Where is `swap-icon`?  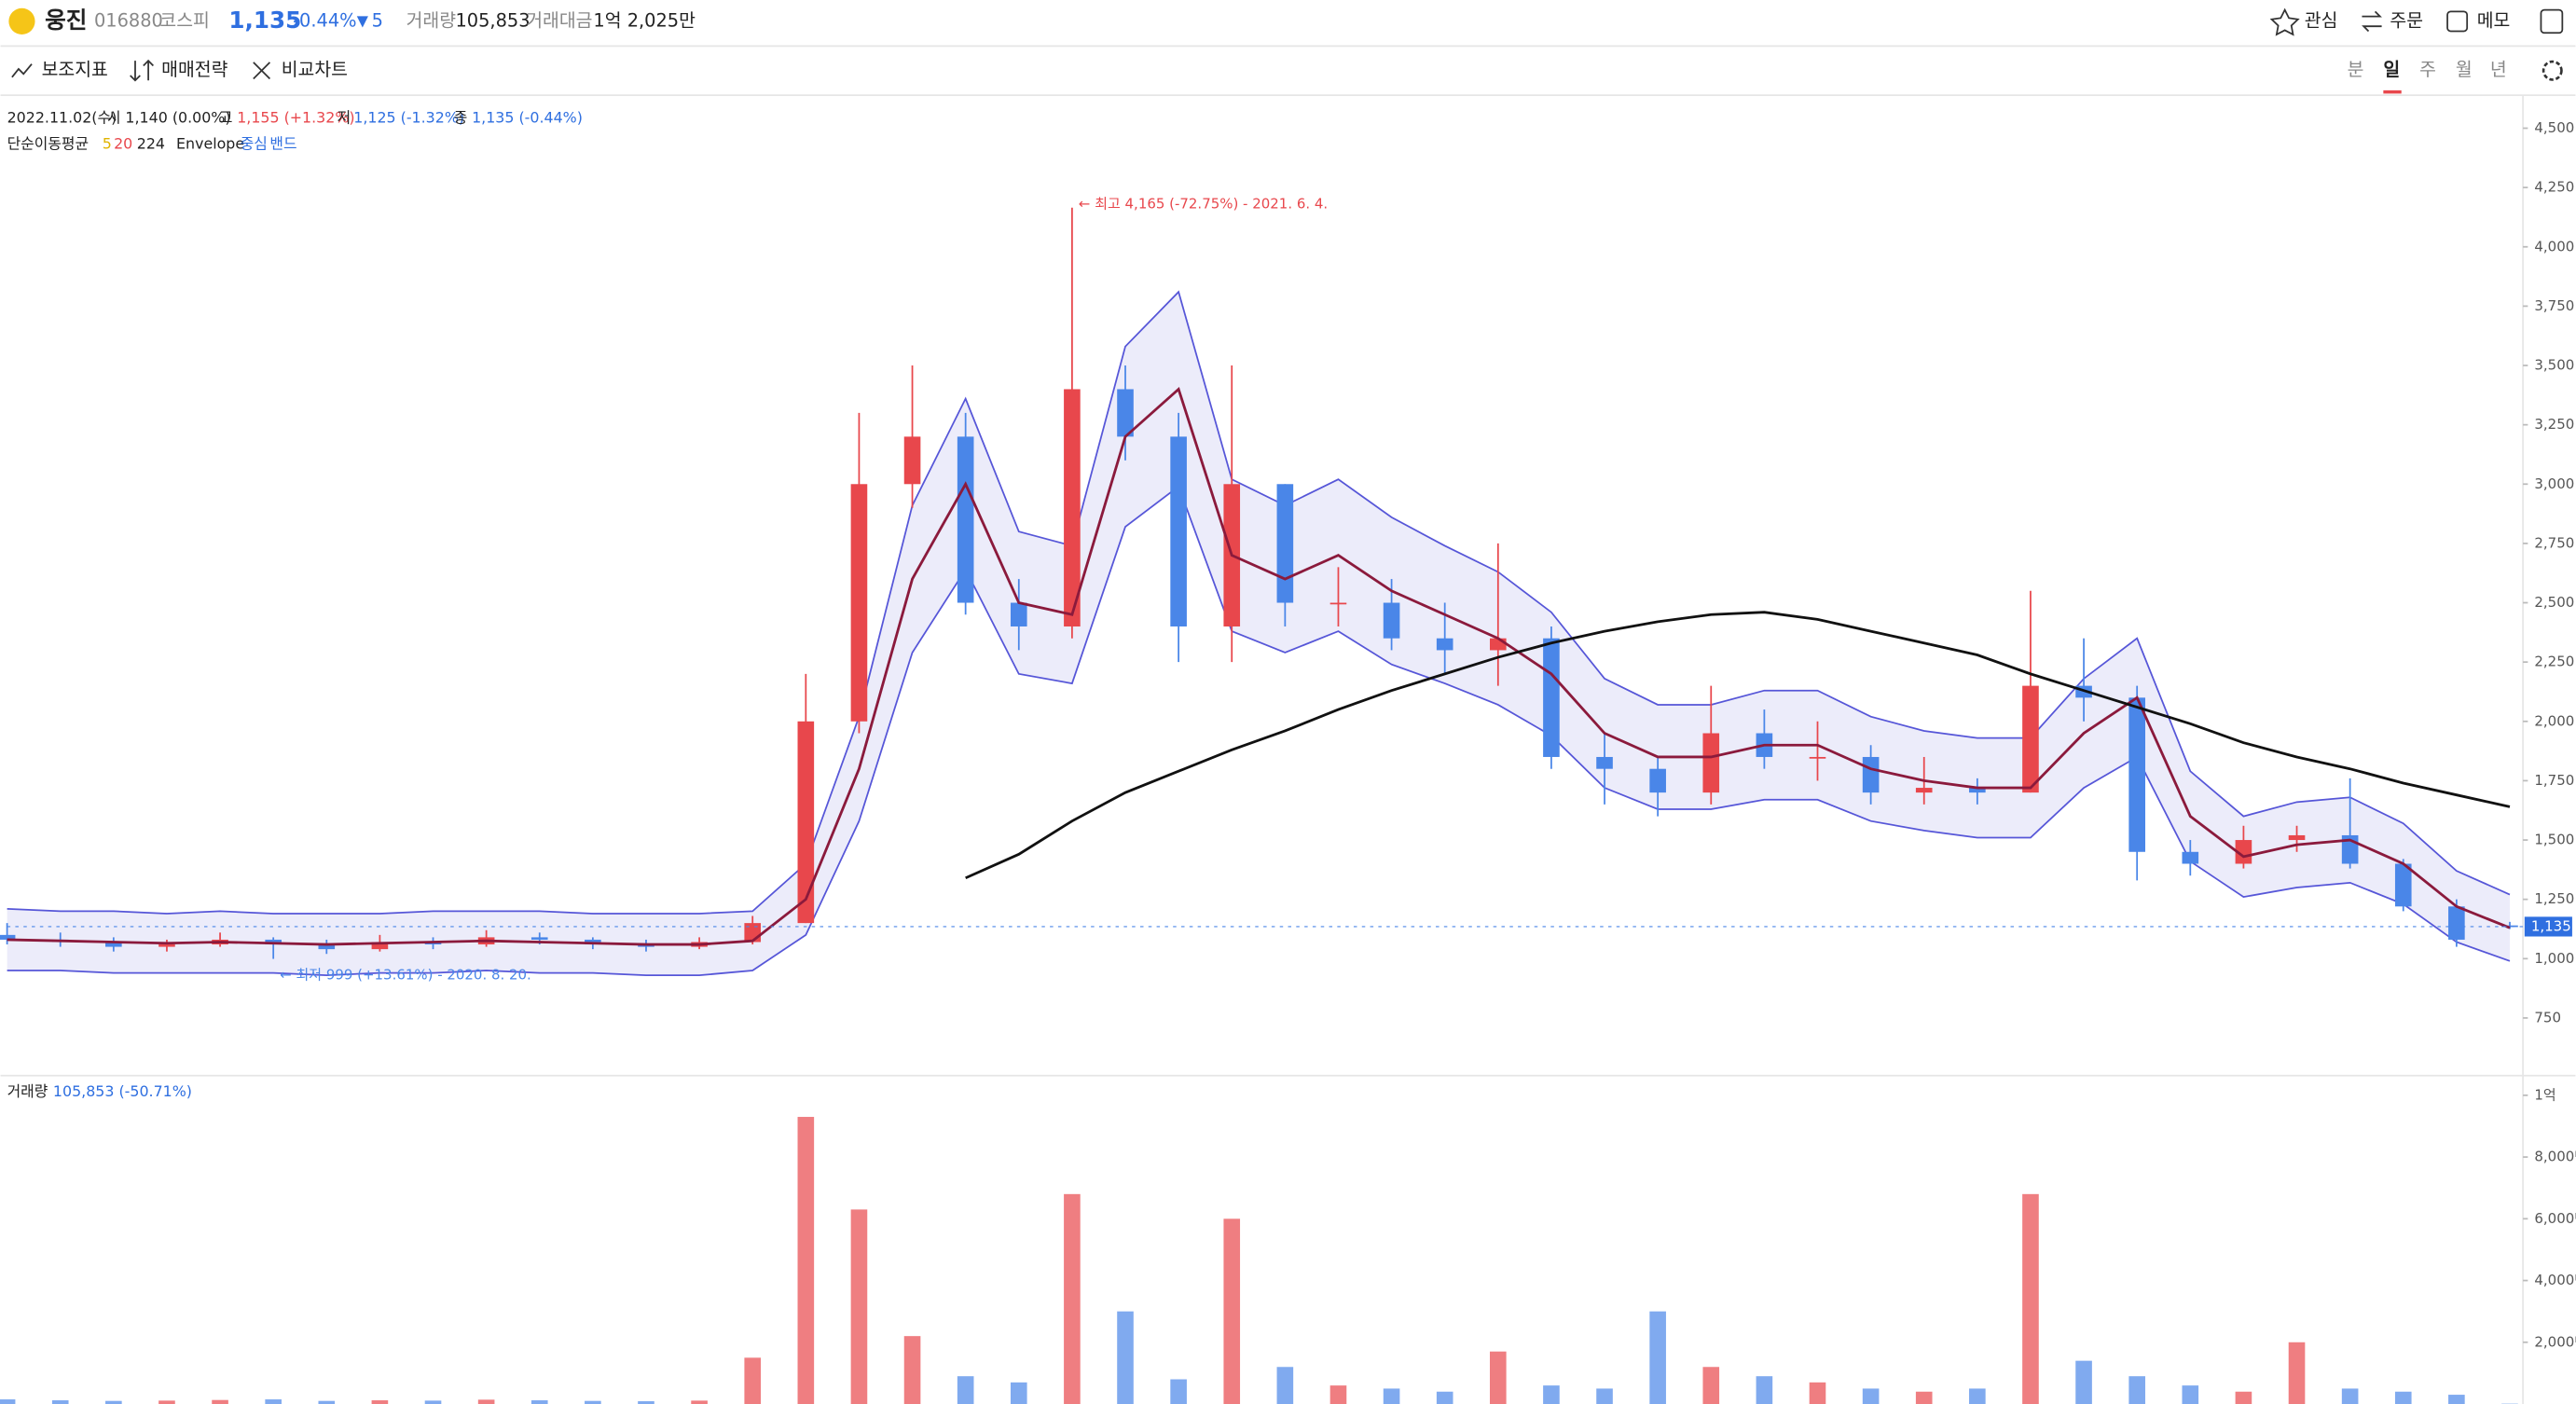
swap-icon is located at coordinates (2372, 21).